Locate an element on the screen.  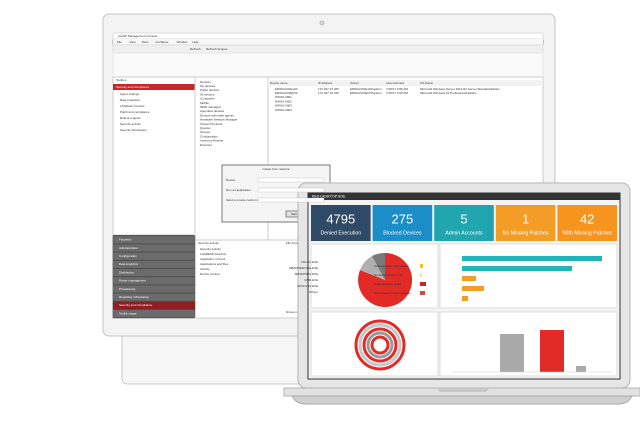
kpi-label: No Missing Patches is located at coordinates (526, 233).